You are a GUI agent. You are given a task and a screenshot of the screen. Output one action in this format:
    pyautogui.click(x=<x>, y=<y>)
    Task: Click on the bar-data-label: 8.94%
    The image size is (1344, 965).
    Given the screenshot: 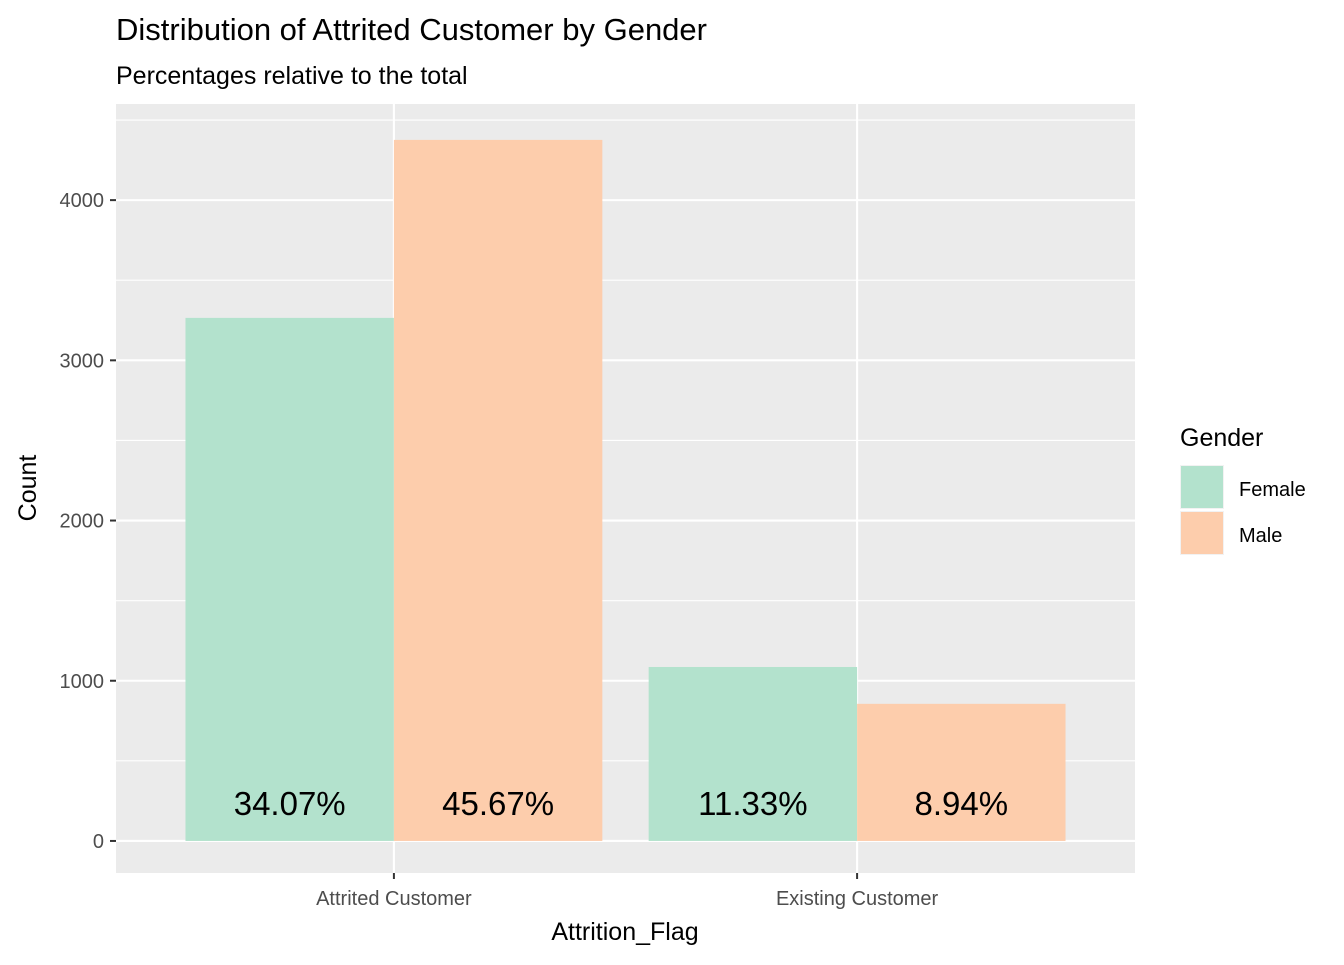 What is the action you would take?
    pyautogui.click(x=962, y=803)
    